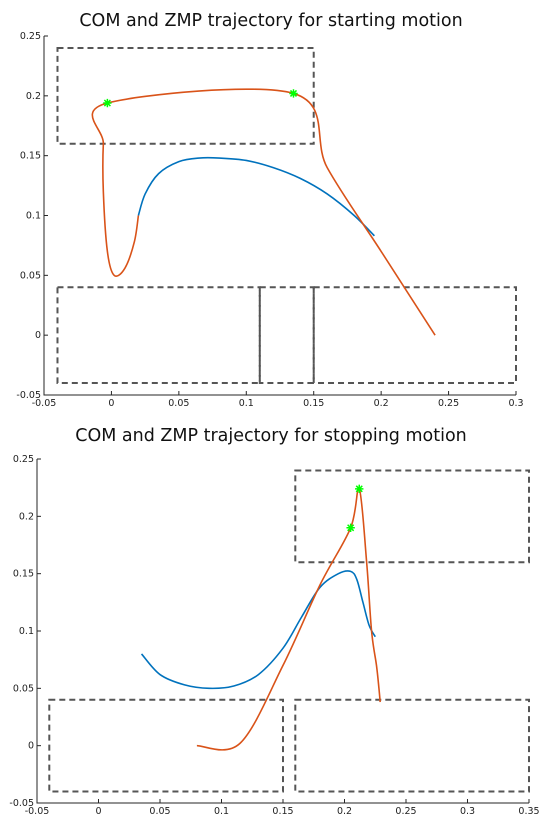 This screenshot has width=539, height=814. What do you see at coordinates (528, 810) in the screenshot?
I see `x-tick-label: 0.35` at bounding box center [528, 810].